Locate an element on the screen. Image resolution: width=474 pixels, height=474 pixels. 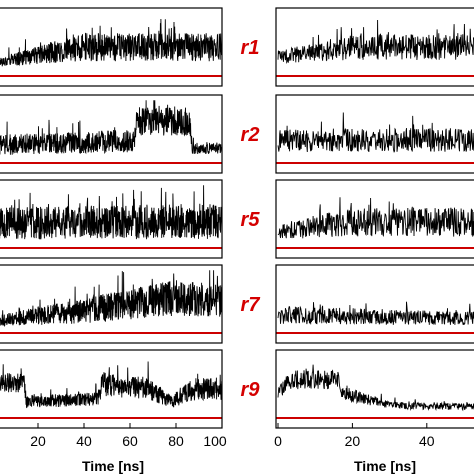
x-tick-label-left-60: 60 is located at coordinates (130, 441).